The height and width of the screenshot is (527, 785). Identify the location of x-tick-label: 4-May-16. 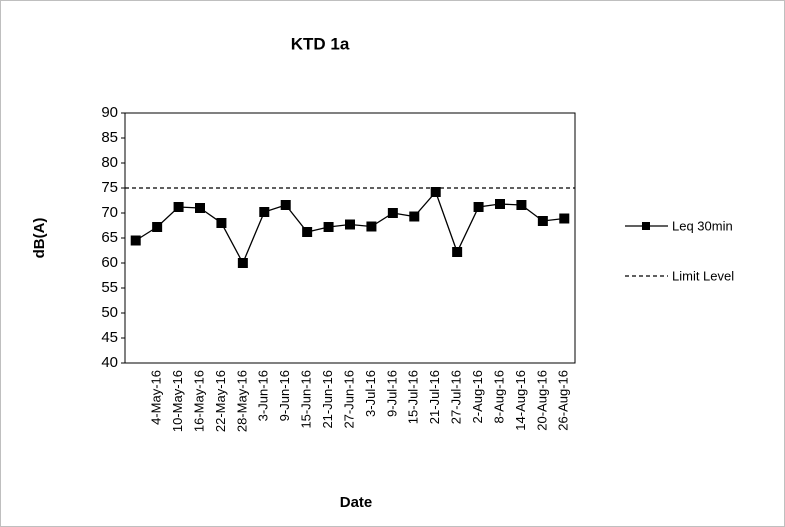
(156, 397).